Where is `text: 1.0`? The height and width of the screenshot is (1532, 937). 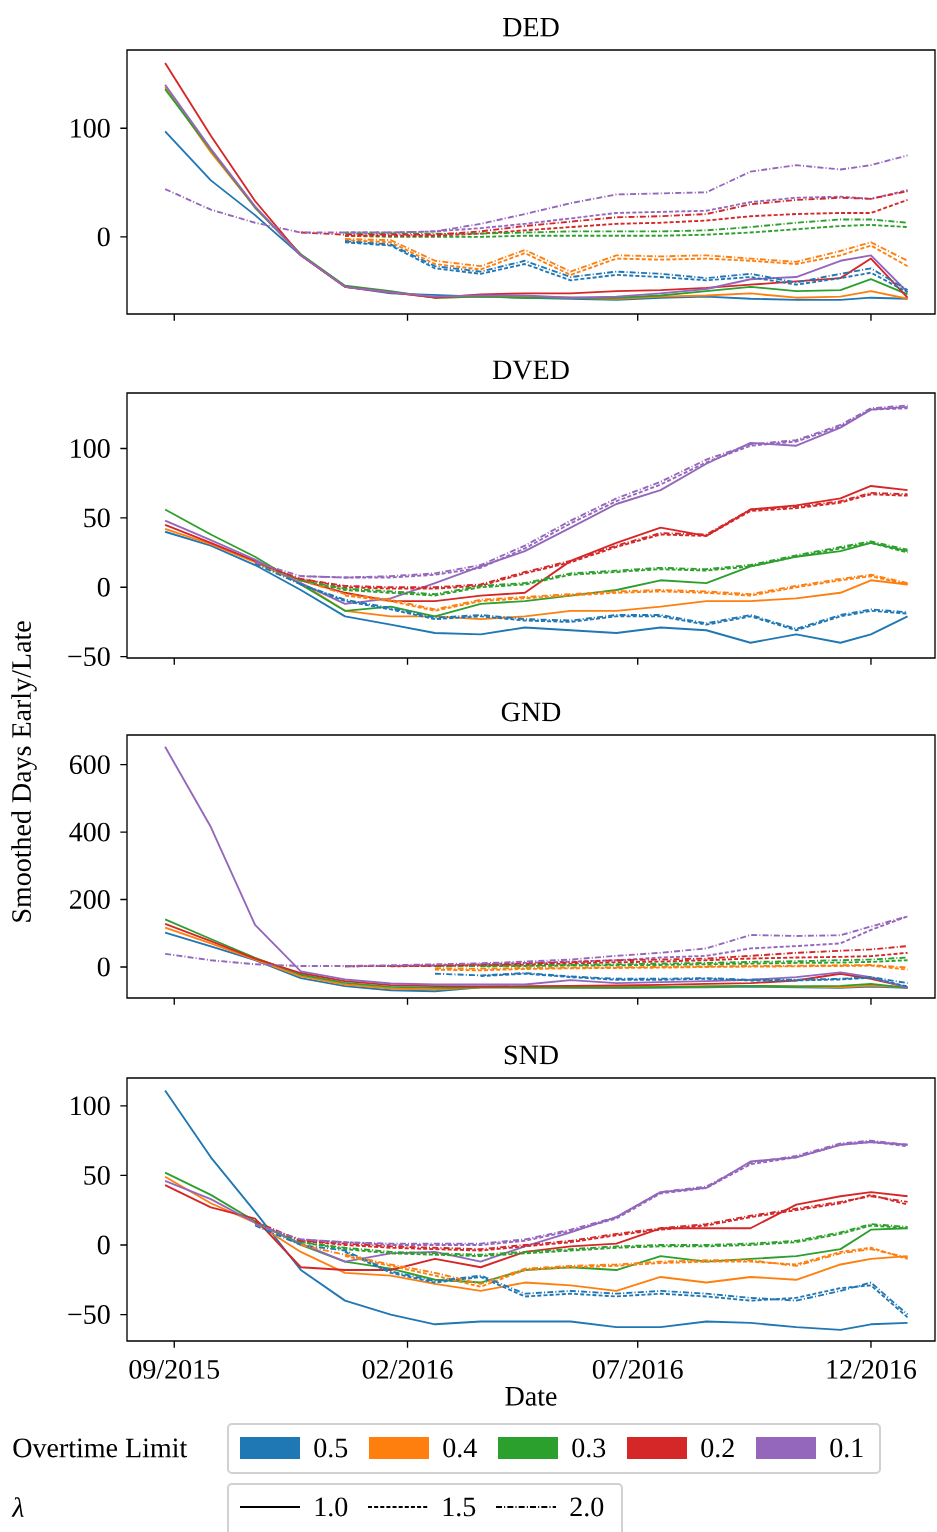 text: 1.0 is located at coordinates (331, 1507).